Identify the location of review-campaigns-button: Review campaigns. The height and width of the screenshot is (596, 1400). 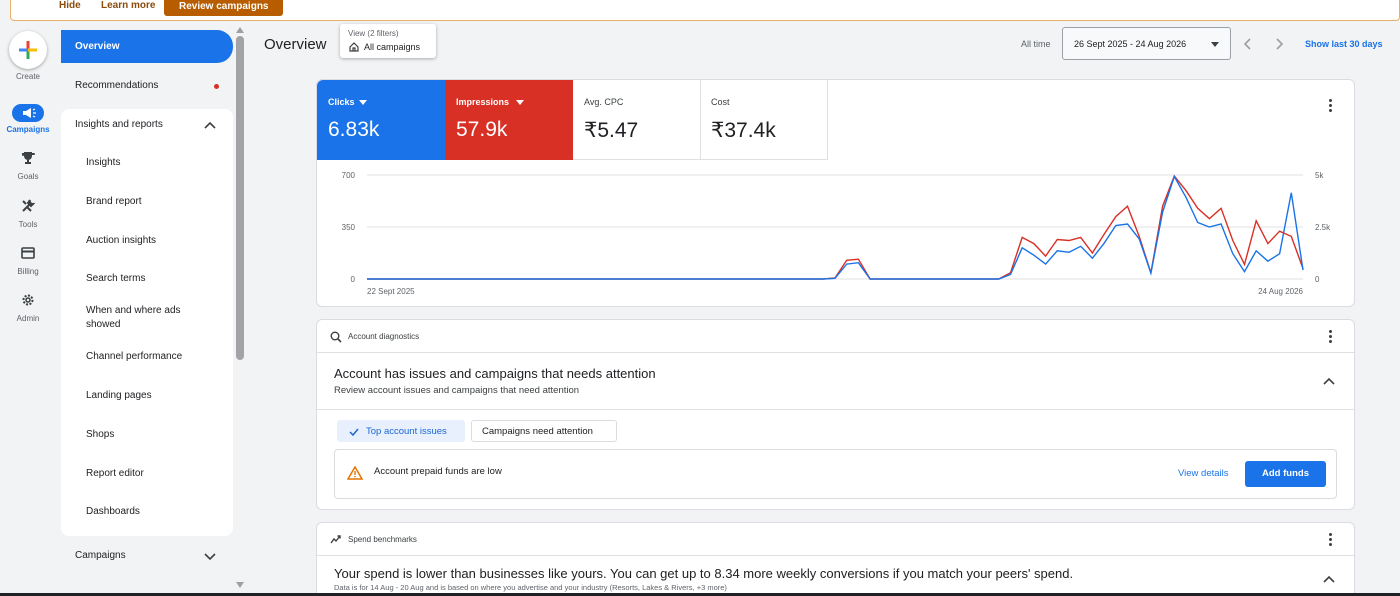
(224, 8).